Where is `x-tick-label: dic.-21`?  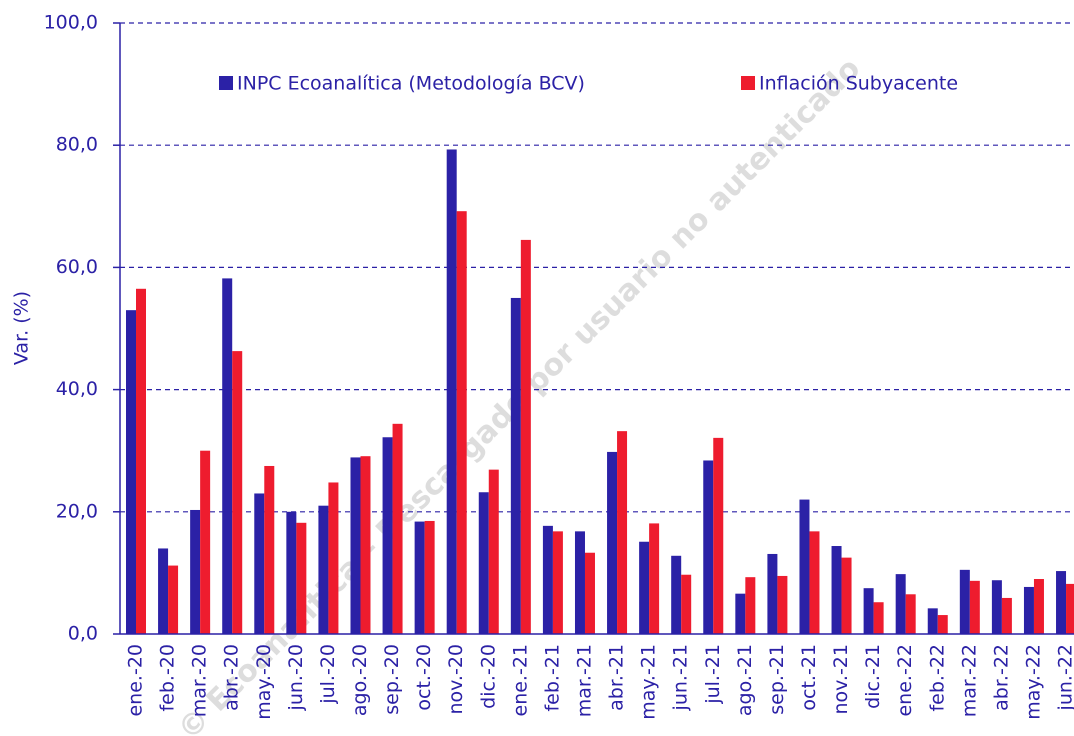
x-tick-label: dic.-21 is located at coordinates (873, 676).